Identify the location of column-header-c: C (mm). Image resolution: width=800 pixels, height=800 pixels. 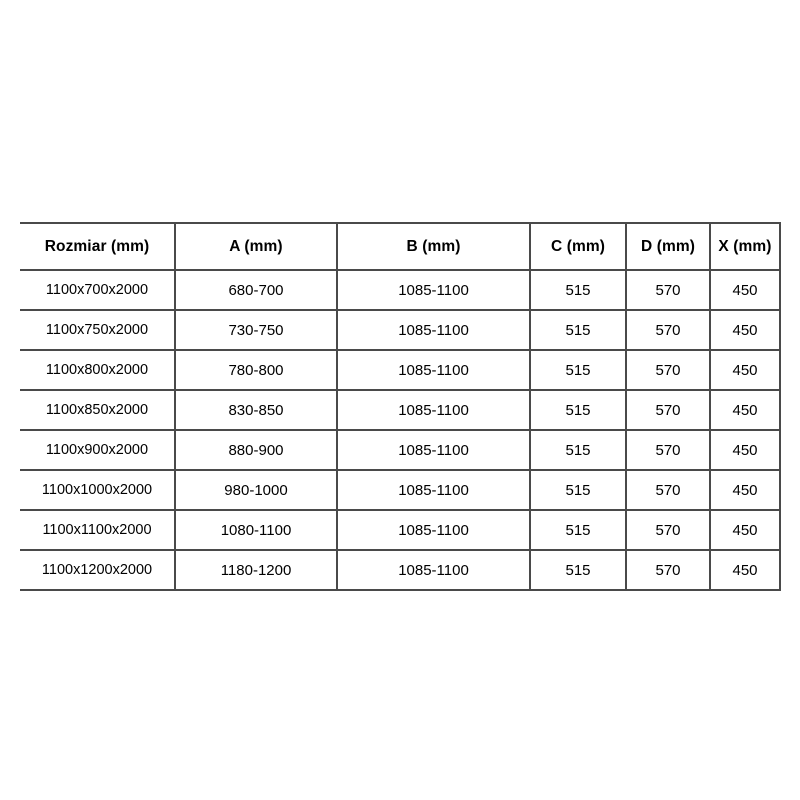
(578, 246).